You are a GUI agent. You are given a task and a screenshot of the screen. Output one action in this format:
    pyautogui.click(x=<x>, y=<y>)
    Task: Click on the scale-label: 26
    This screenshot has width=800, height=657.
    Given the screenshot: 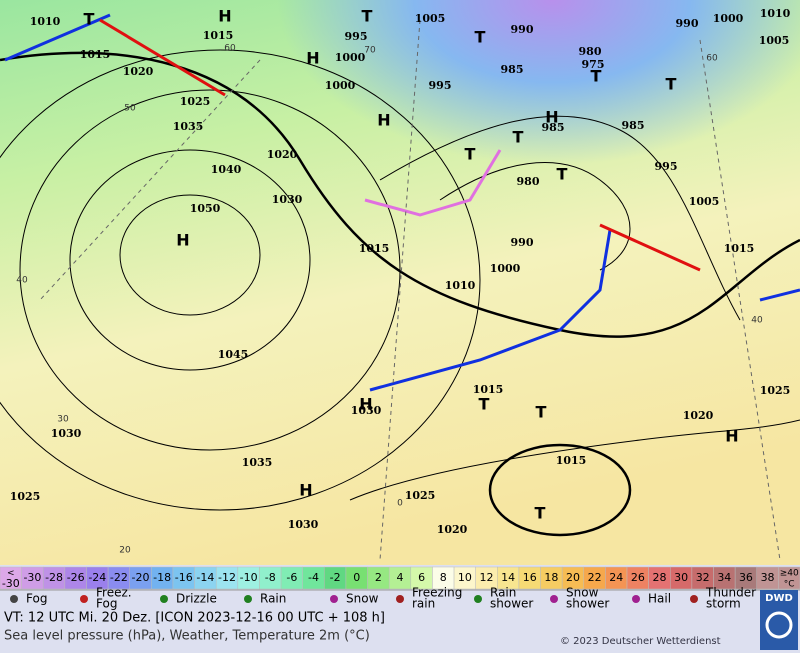 What is the action you would take?
    pyautogui.click(x=638, y=577)
    